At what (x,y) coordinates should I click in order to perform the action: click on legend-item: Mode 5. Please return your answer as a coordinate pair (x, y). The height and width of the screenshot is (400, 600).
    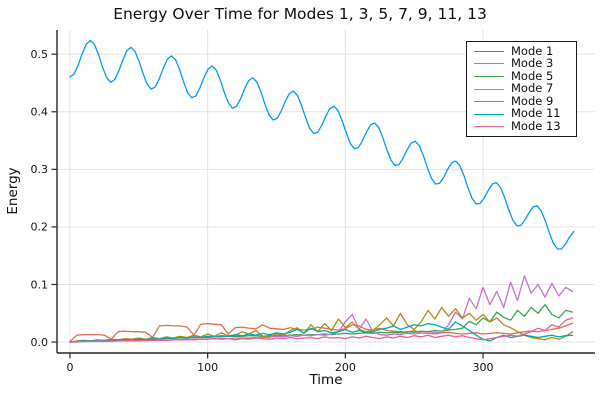
    Looking at the image, I should click on (523, 76).